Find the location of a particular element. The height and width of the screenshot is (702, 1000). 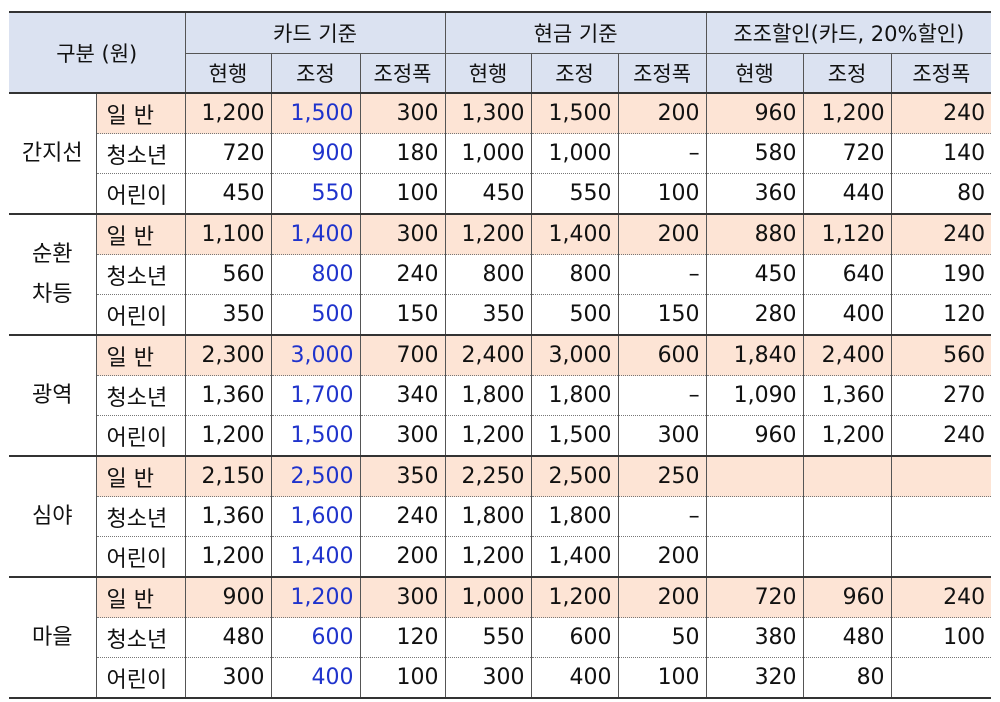

fare-cell: 880 is located at coordinates (755, 234).